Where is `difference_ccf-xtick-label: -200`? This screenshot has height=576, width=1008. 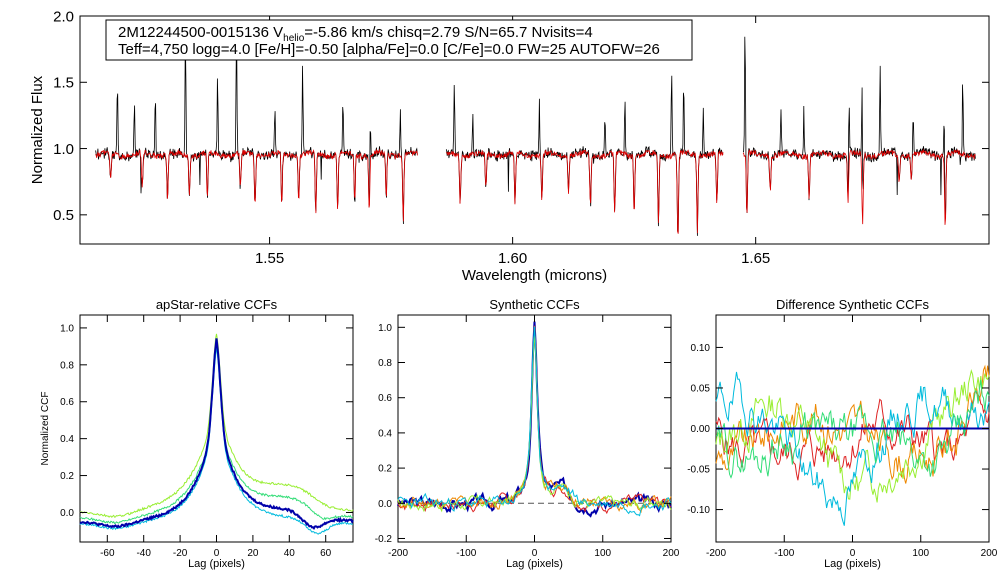
difference_ccf-xtick-label: -200 is located at coordinates (716, 553).